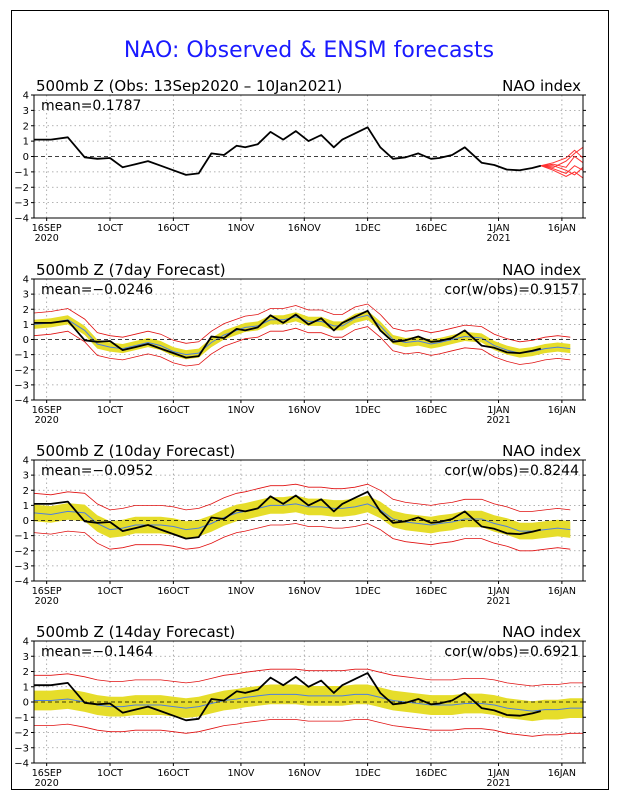 The height and width of the screenshot is (800, 618). I want to click on correlation-label: cor(w/obs)=0.9157, so click(511, 290).